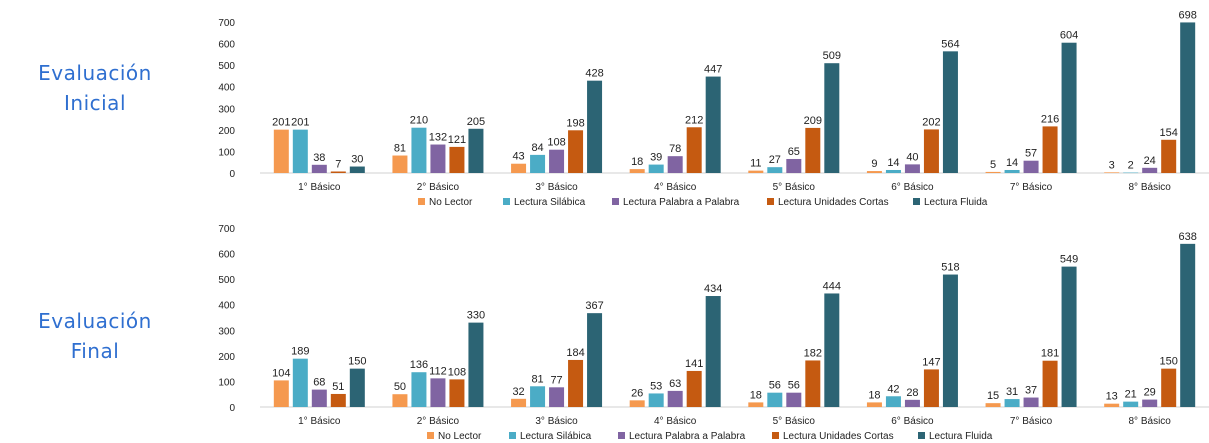  What do you see at coordinates (594, 306) in the screenshot?
I see `data-label: 367` at bounding box center [594, 306].